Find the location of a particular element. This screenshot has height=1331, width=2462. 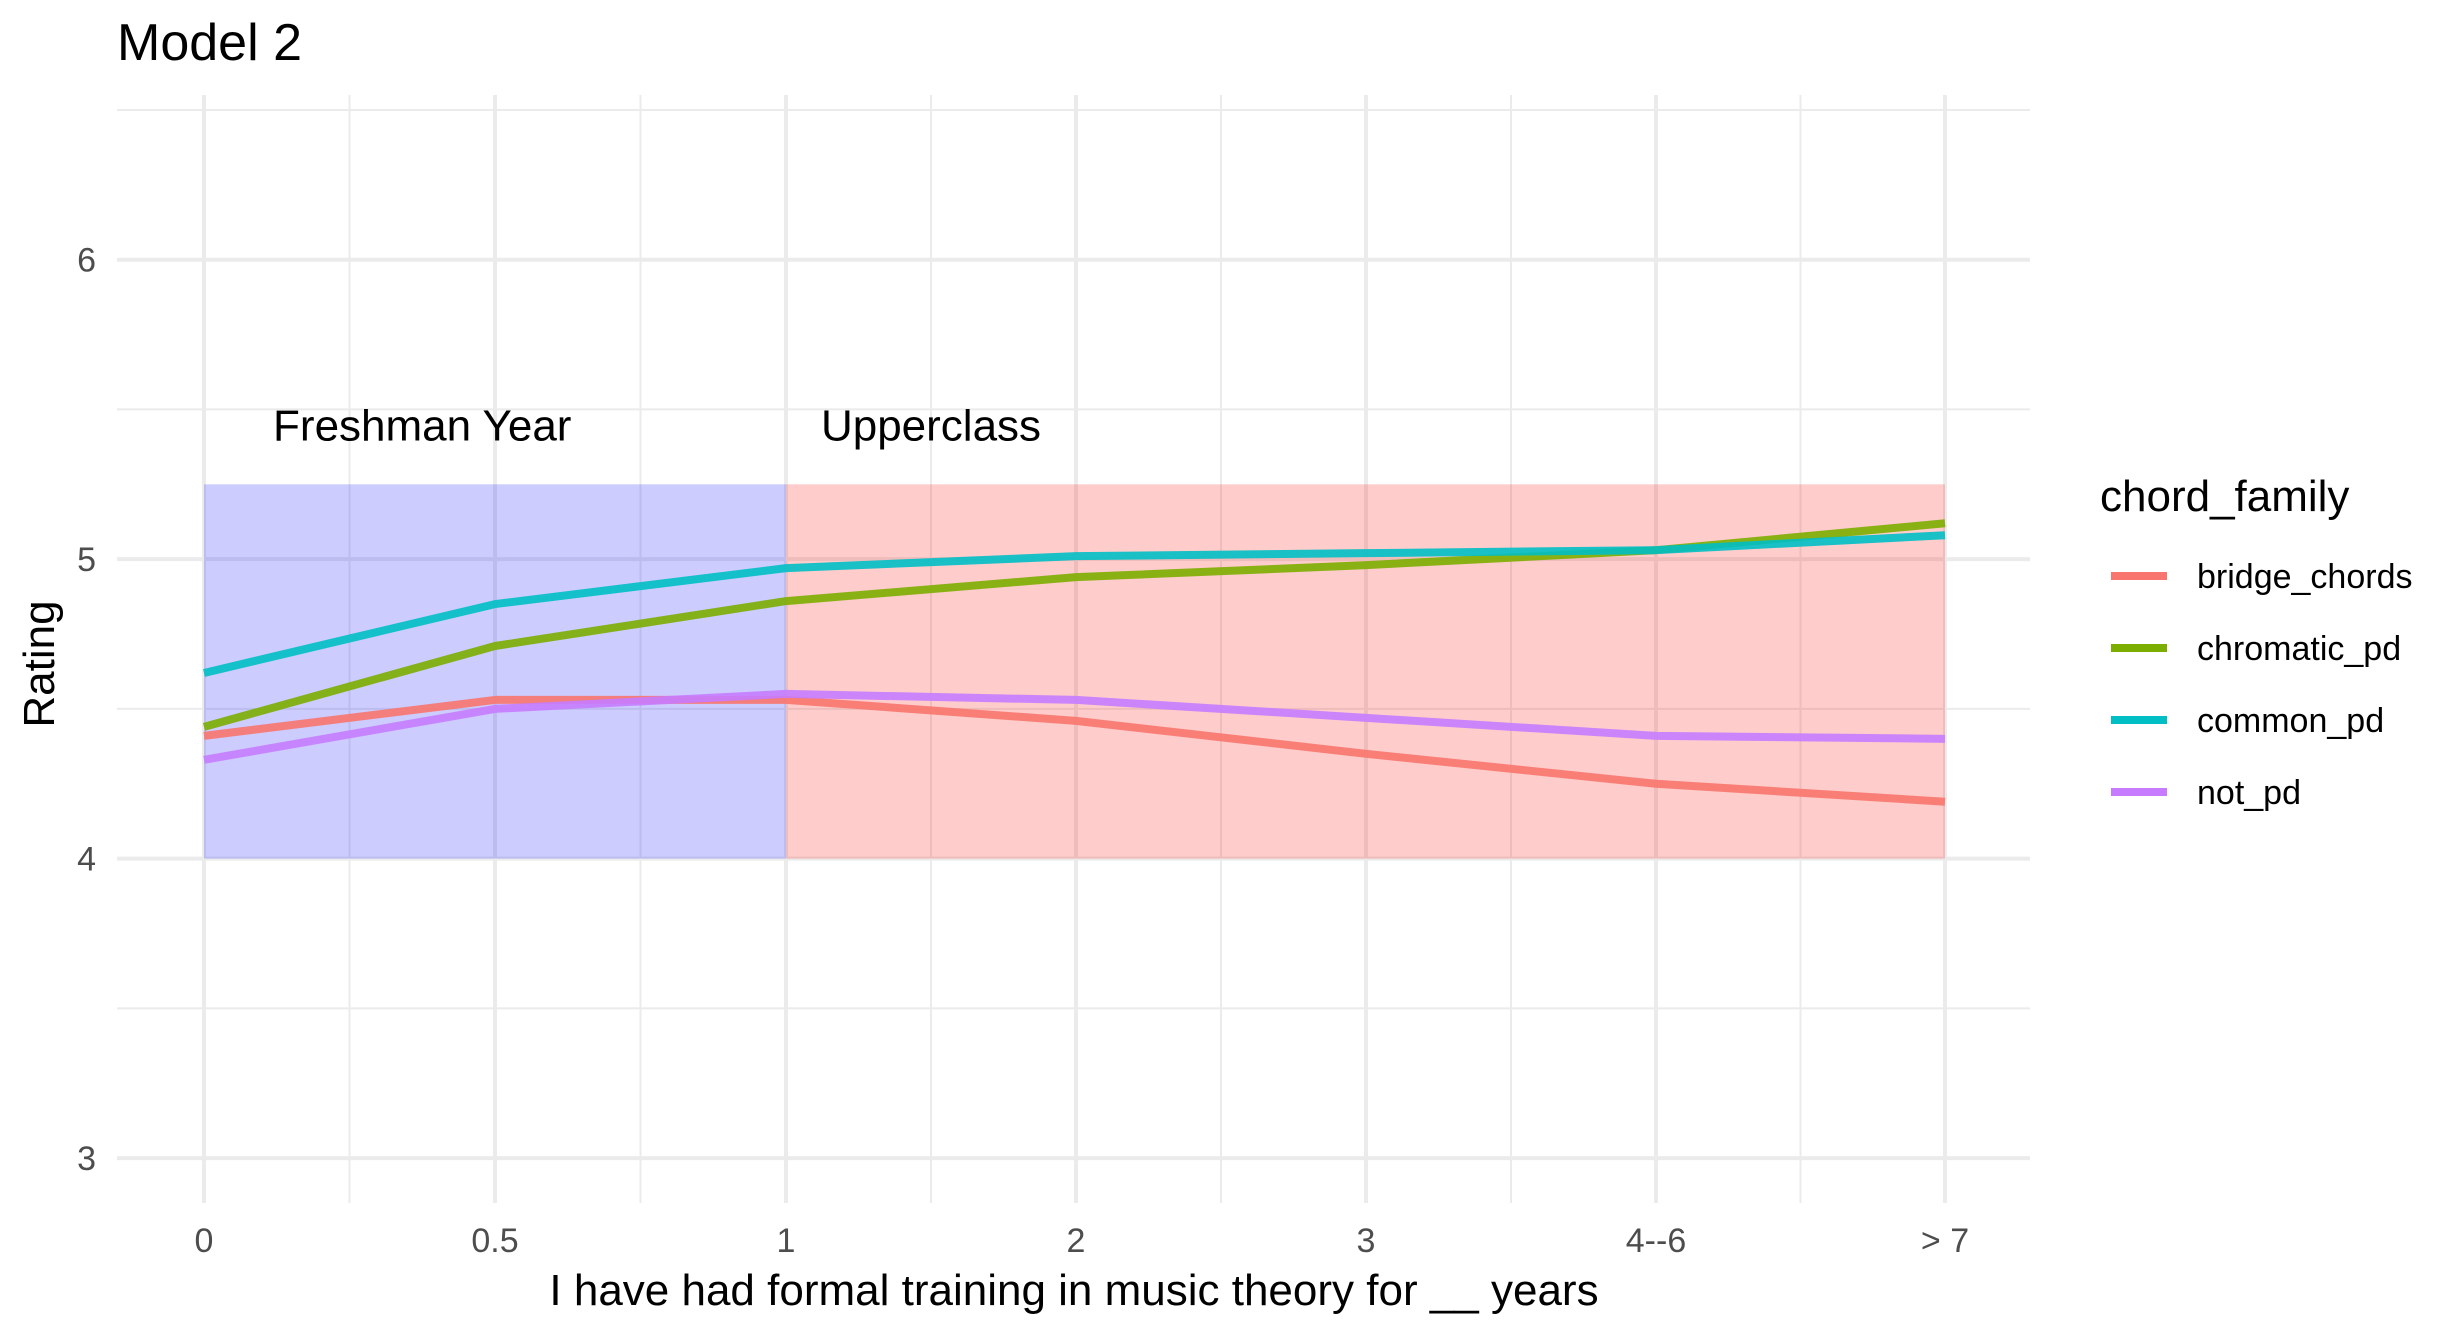

region-labels: Freshman Year Upperclass is located at coordinates (657, 425).